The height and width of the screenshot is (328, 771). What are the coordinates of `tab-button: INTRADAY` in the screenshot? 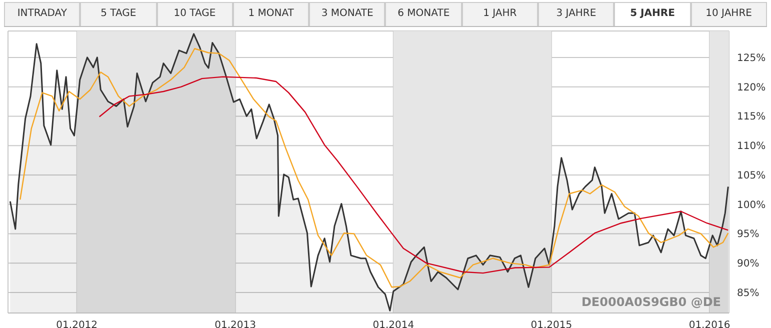 It's located at (42, 14).